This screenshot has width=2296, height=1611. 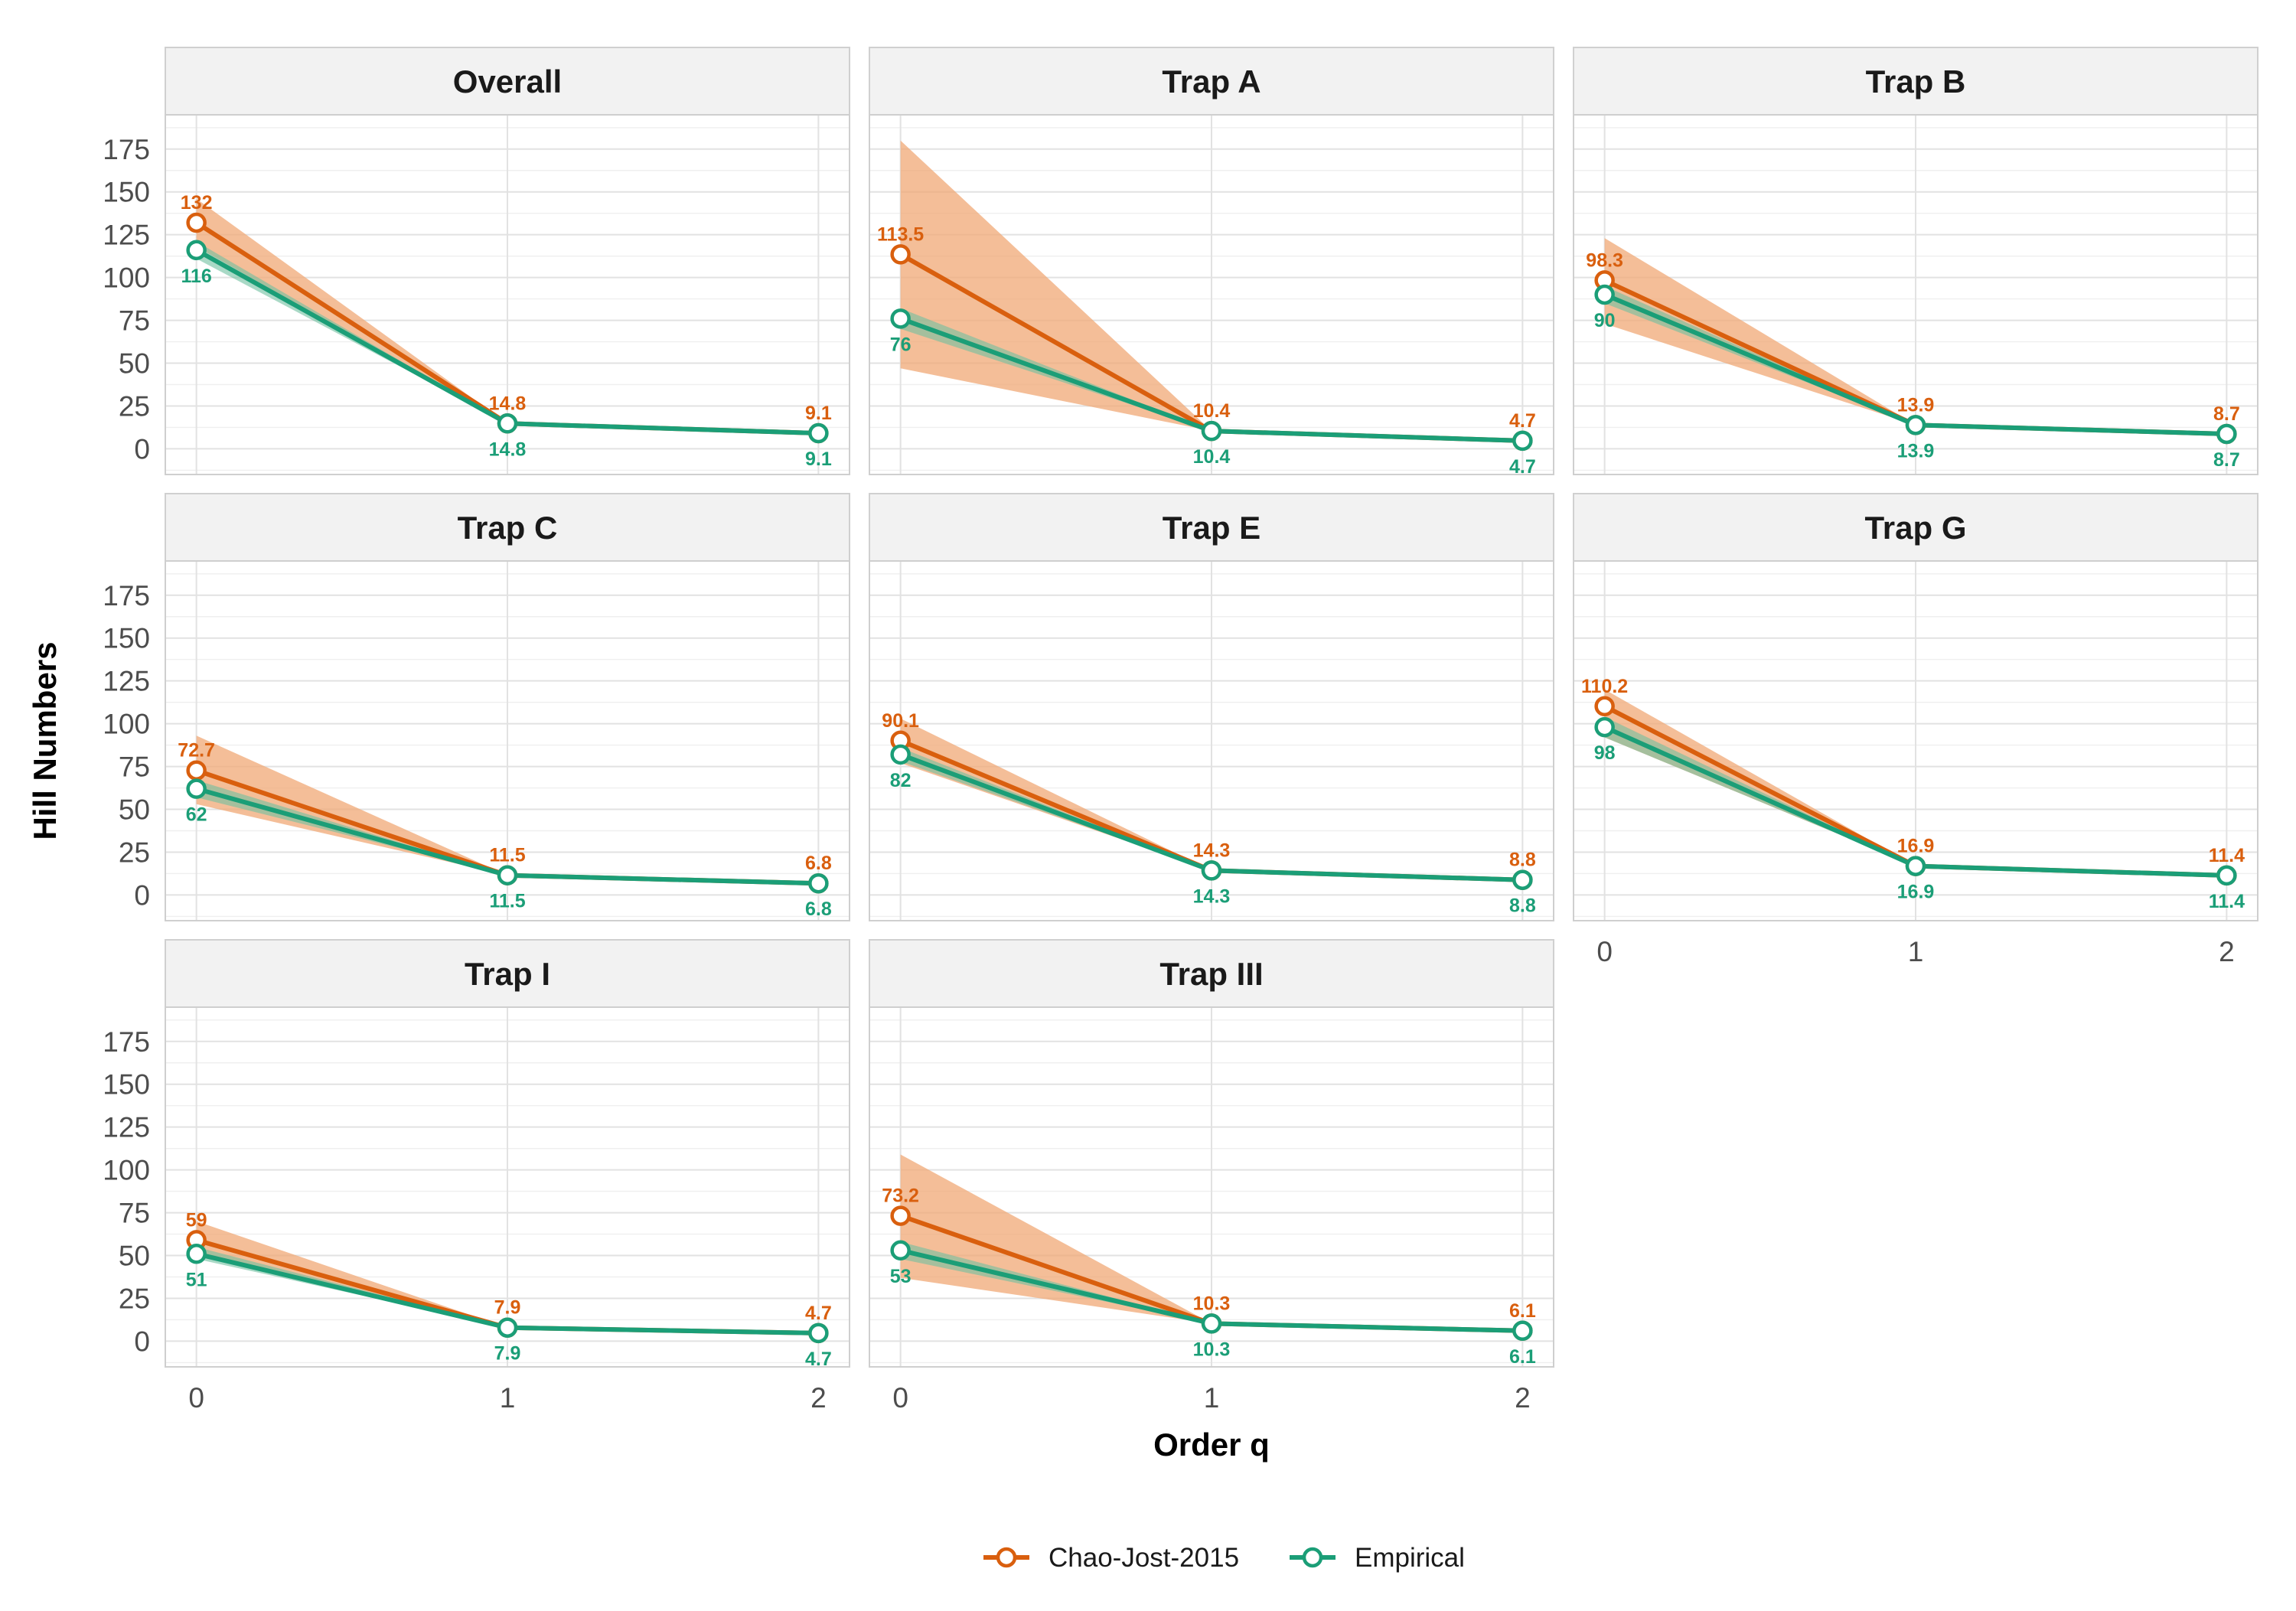 What do you see at coordinates (1006, 1557) in the screenshot?
I see `legend-key-point` at bounding box center [1006, 1557].